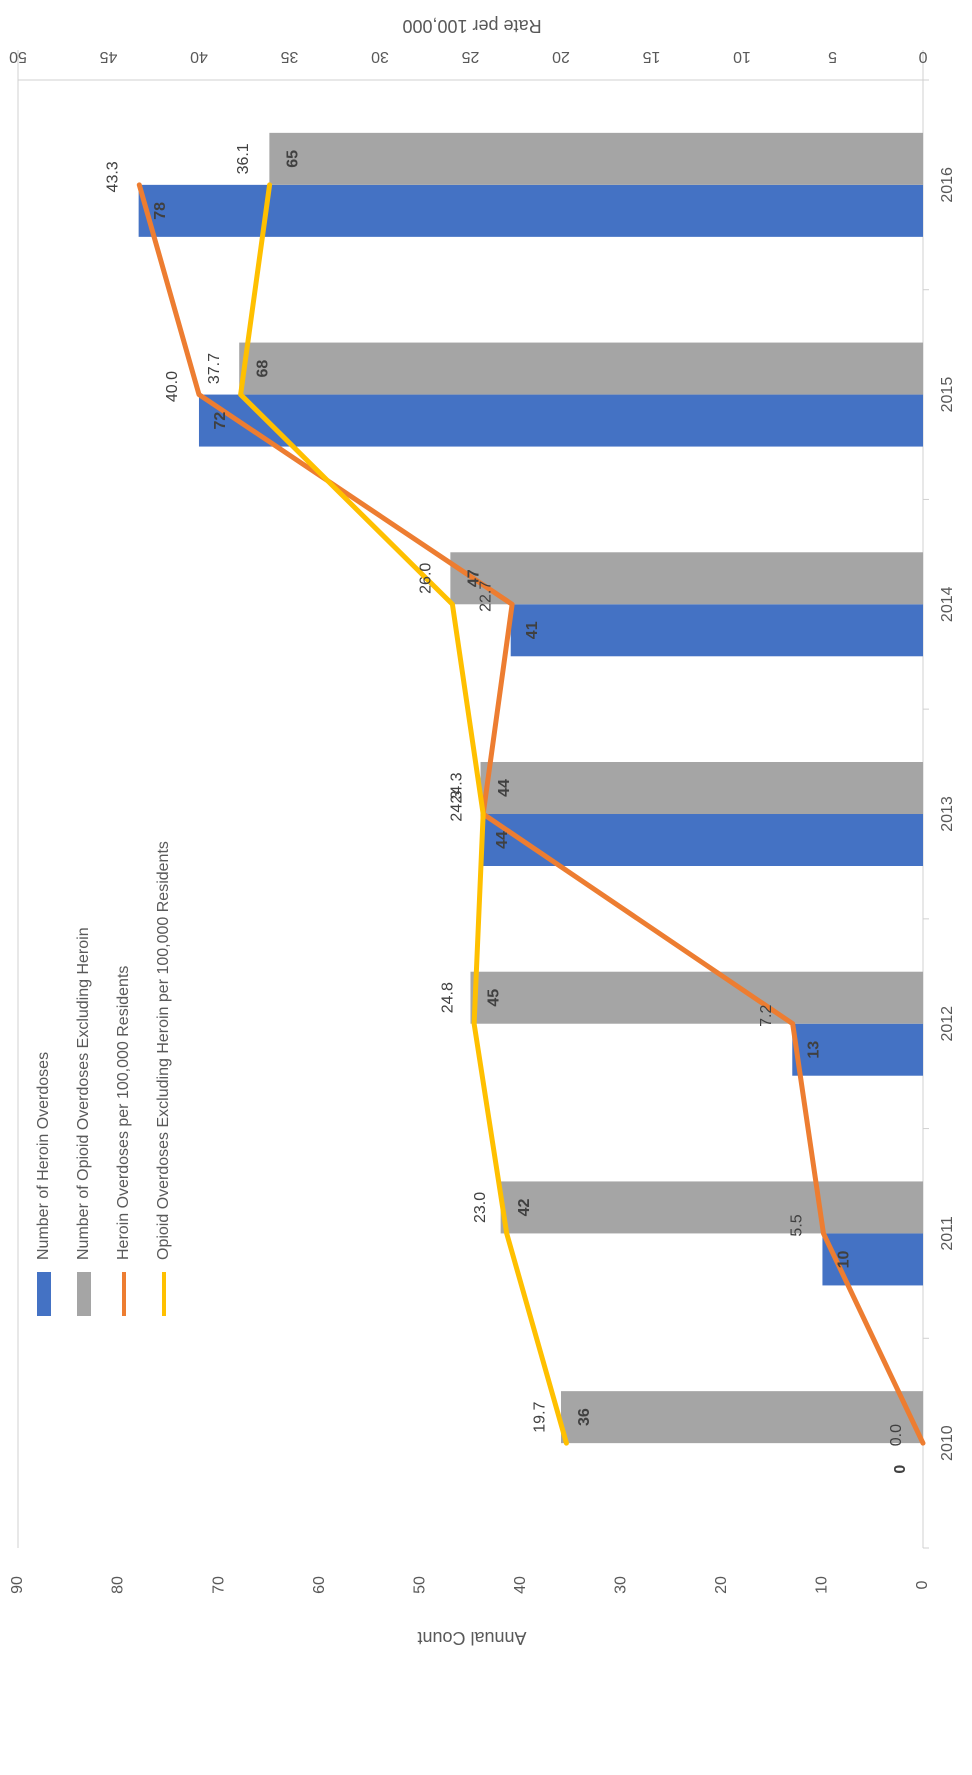  I want to click on count-tick-label: 90, so click(17, 1585).